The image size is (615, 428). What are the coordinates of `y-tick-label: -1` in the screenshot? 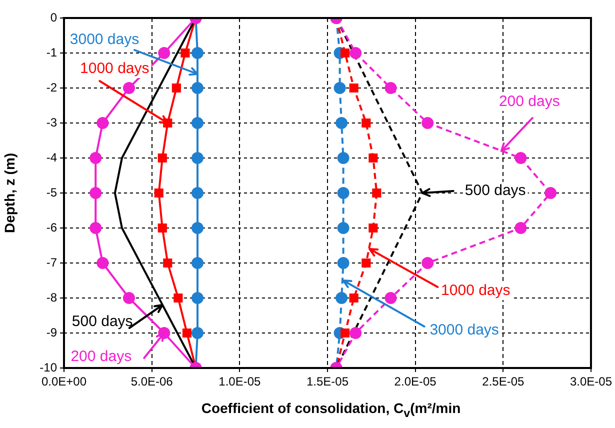 It's located at (52, 52).